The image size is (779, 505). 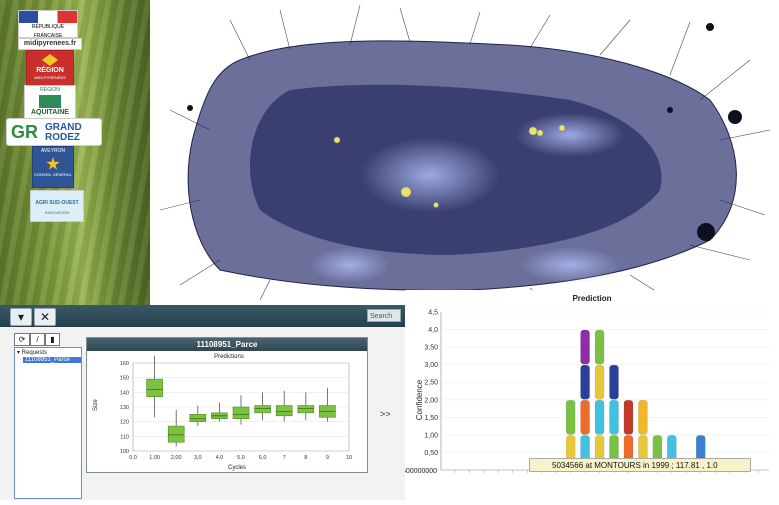 I want to click on edit-icon: /, so click(x=37, y=339).